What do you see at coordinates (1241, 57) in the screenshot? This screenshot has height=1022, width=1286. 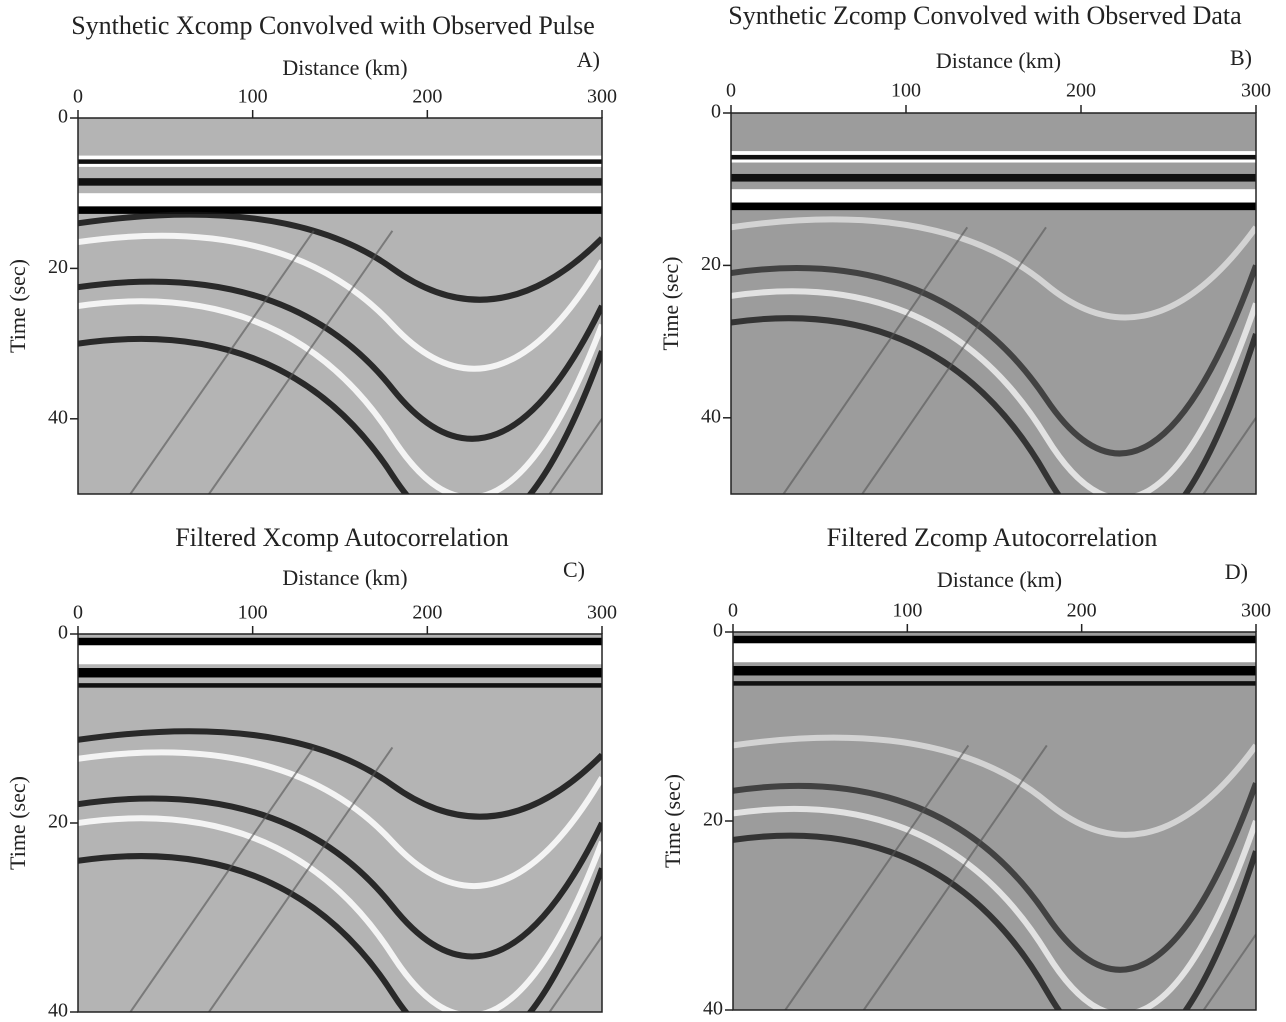 I see `panel-label: B)` at bounding box center [1241, 57].